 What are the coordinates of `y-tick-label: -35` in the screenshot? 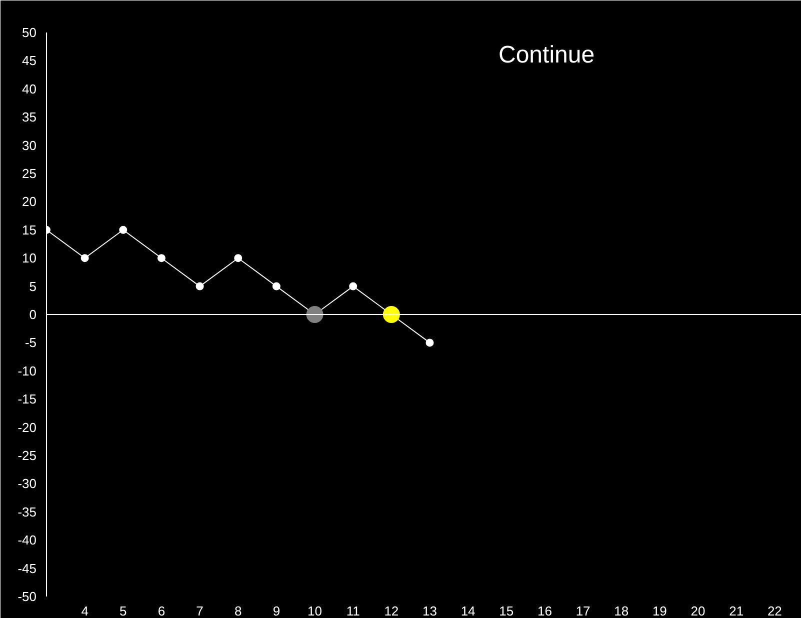 It's located at (27, 512).